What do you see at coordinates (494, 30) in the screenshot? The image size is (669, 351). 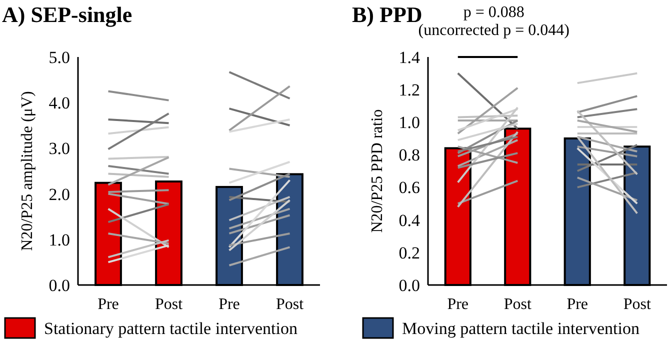 I see `text: (uncorrected p = 0.044)` at bounding box center [494, 30].